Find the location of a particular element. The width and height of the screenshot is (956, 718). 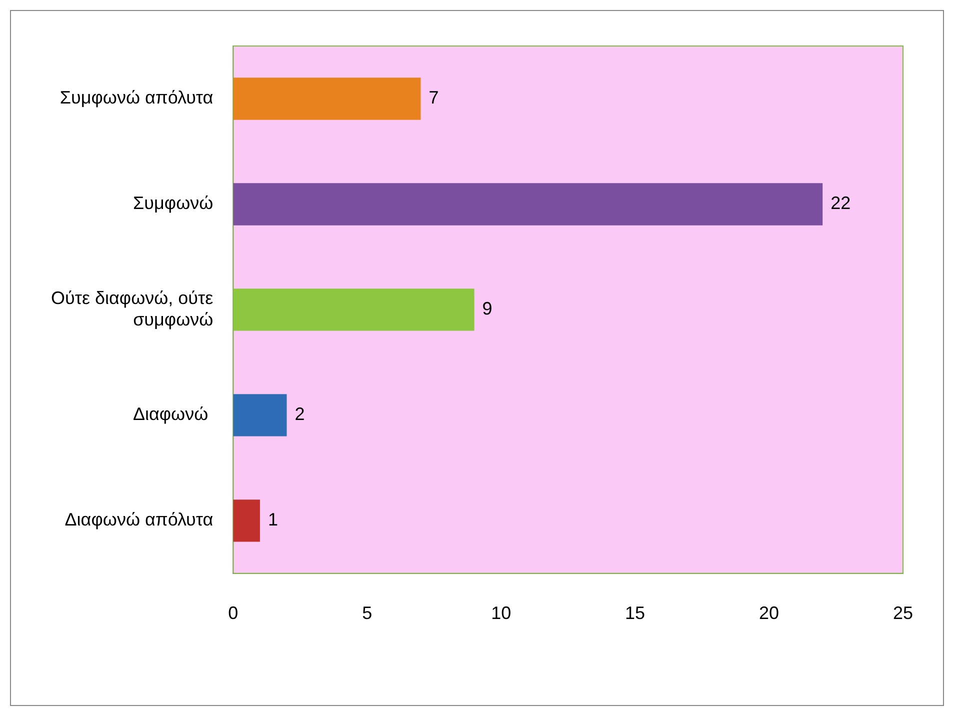

x-tick-label: 10 is located at coordinates (501, 613).